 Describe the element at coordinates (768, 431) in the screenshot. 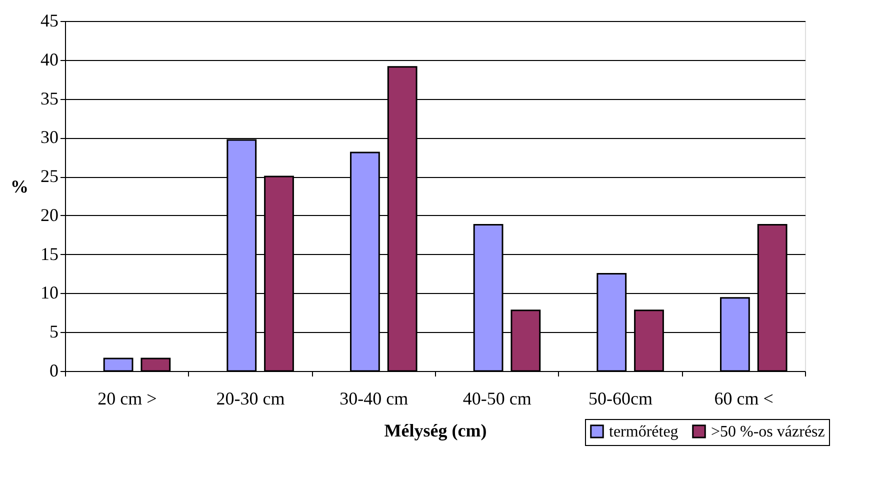

I see `legend-label: >50 %-os vázrész` at that location.